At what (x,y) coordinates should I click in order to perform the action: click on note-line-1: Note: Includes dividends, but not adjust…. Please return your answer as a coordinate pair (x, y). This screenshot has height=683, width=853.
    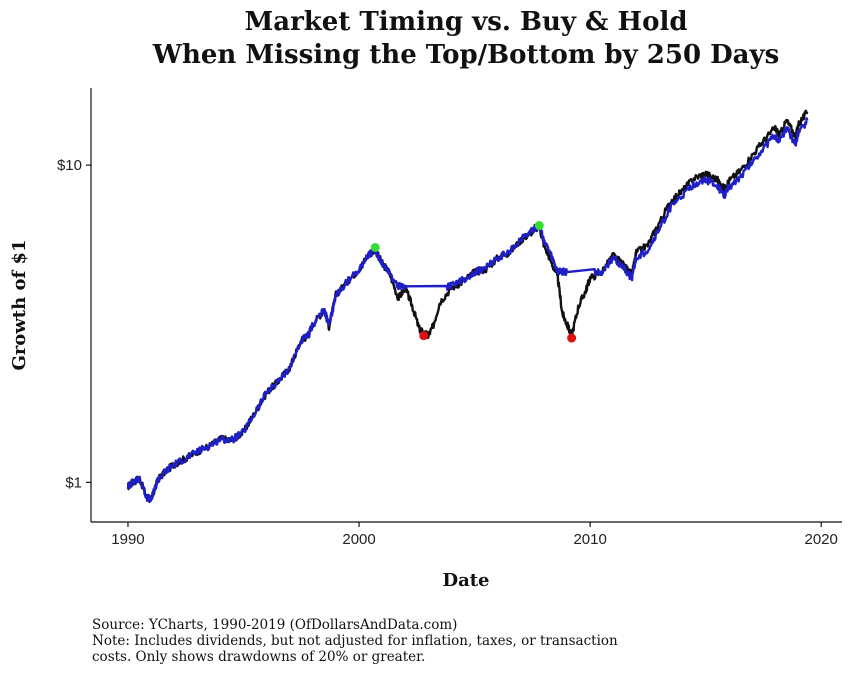
    Looking at the image, I should click on (355, 641).